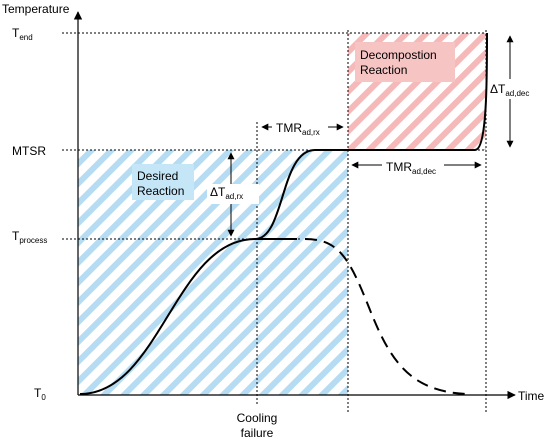  I want to click on delta-t-dec-label-bg, so click(517, 89).